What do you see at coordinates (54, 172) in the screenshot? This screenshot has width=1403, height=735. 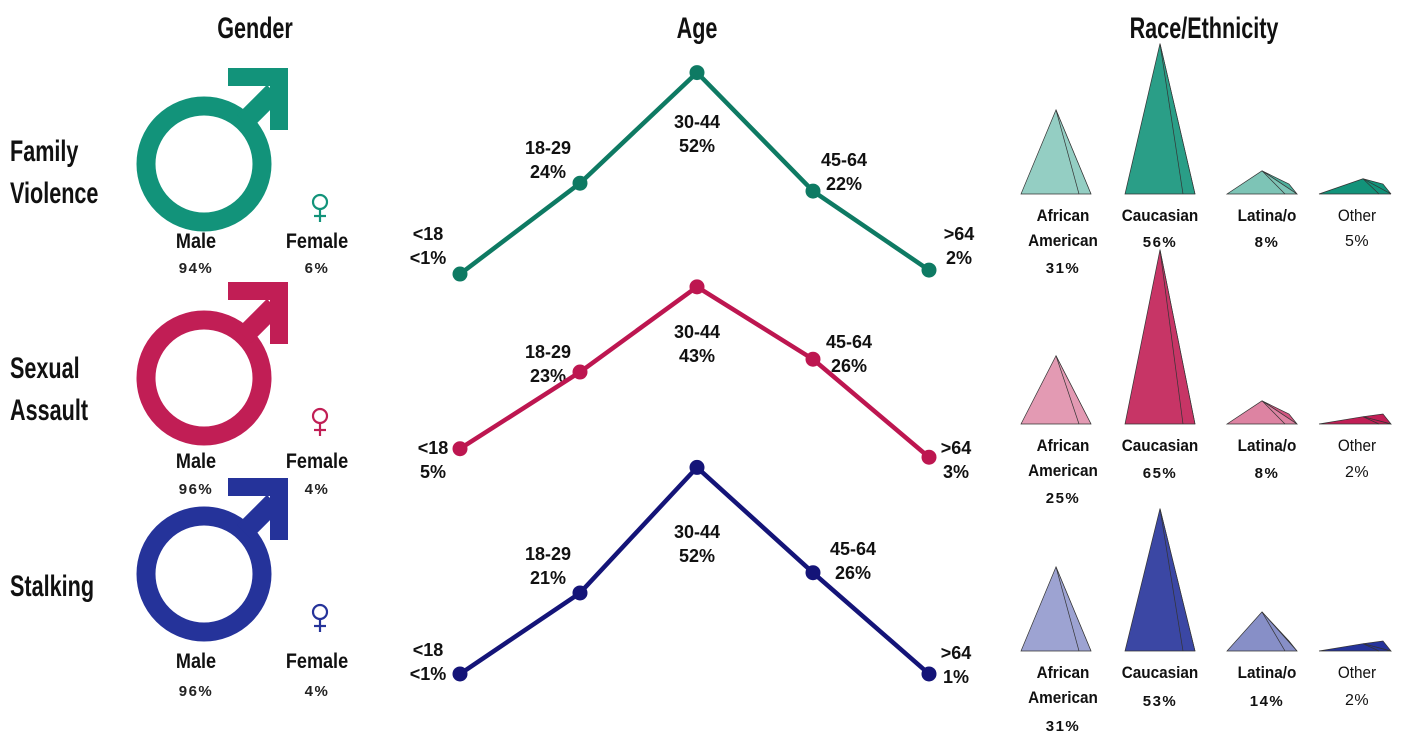 I see `row-label-family-violence: Family Violence` at bounding box center [54, 172].